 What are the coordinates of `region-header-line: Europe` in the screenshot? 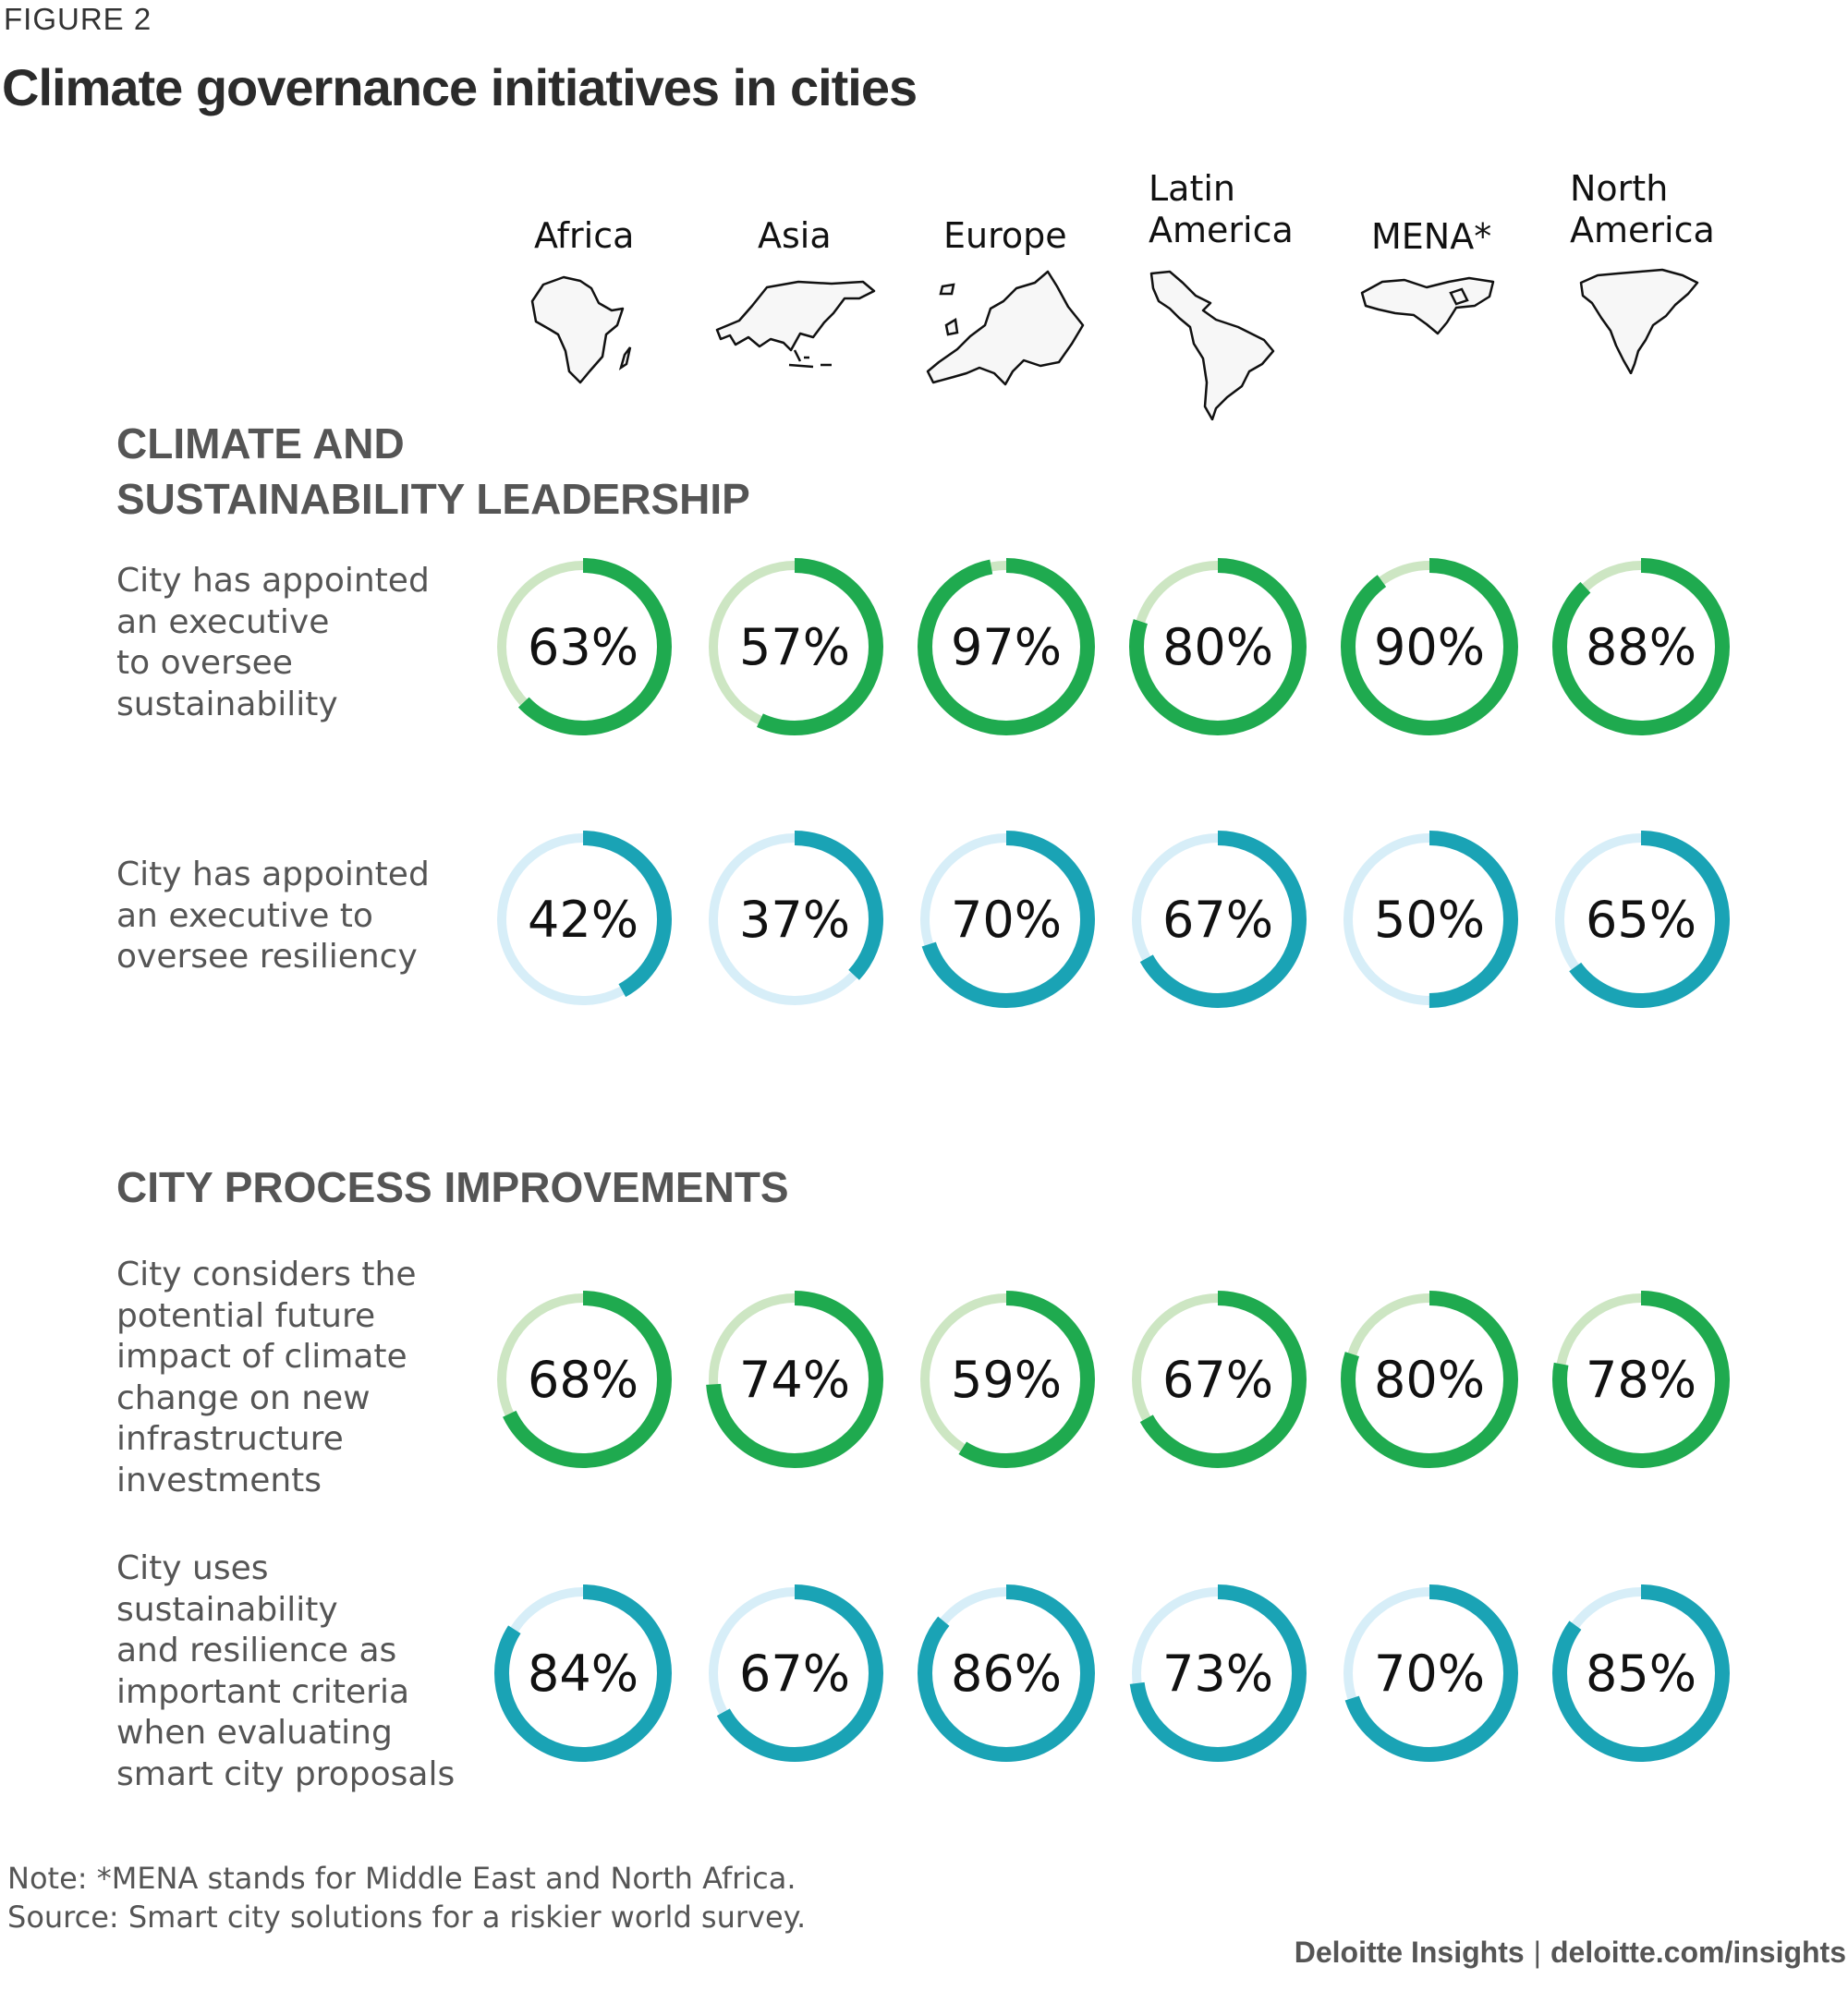 It's located at (1005, 235).